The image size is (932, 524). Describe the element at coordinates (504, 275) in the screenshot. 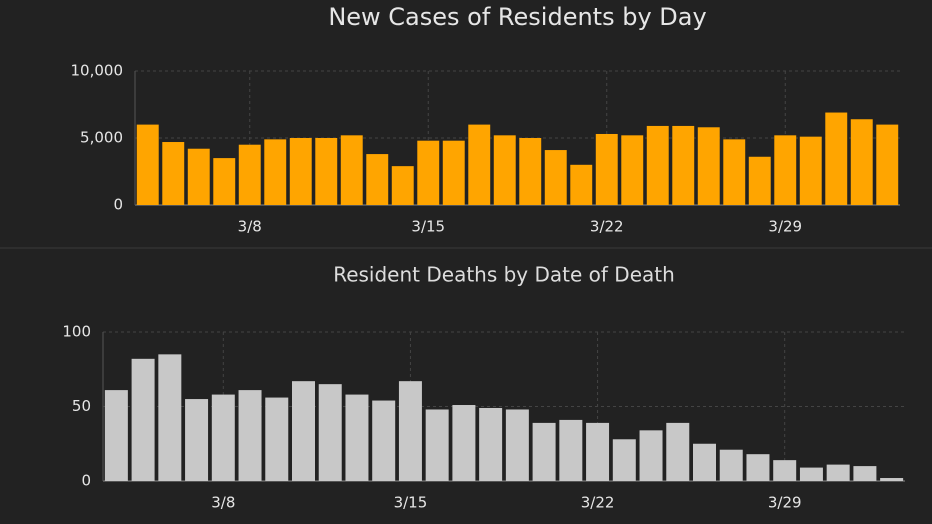

I see `chart-title: Resident Deaths by Date of Death` at that location.